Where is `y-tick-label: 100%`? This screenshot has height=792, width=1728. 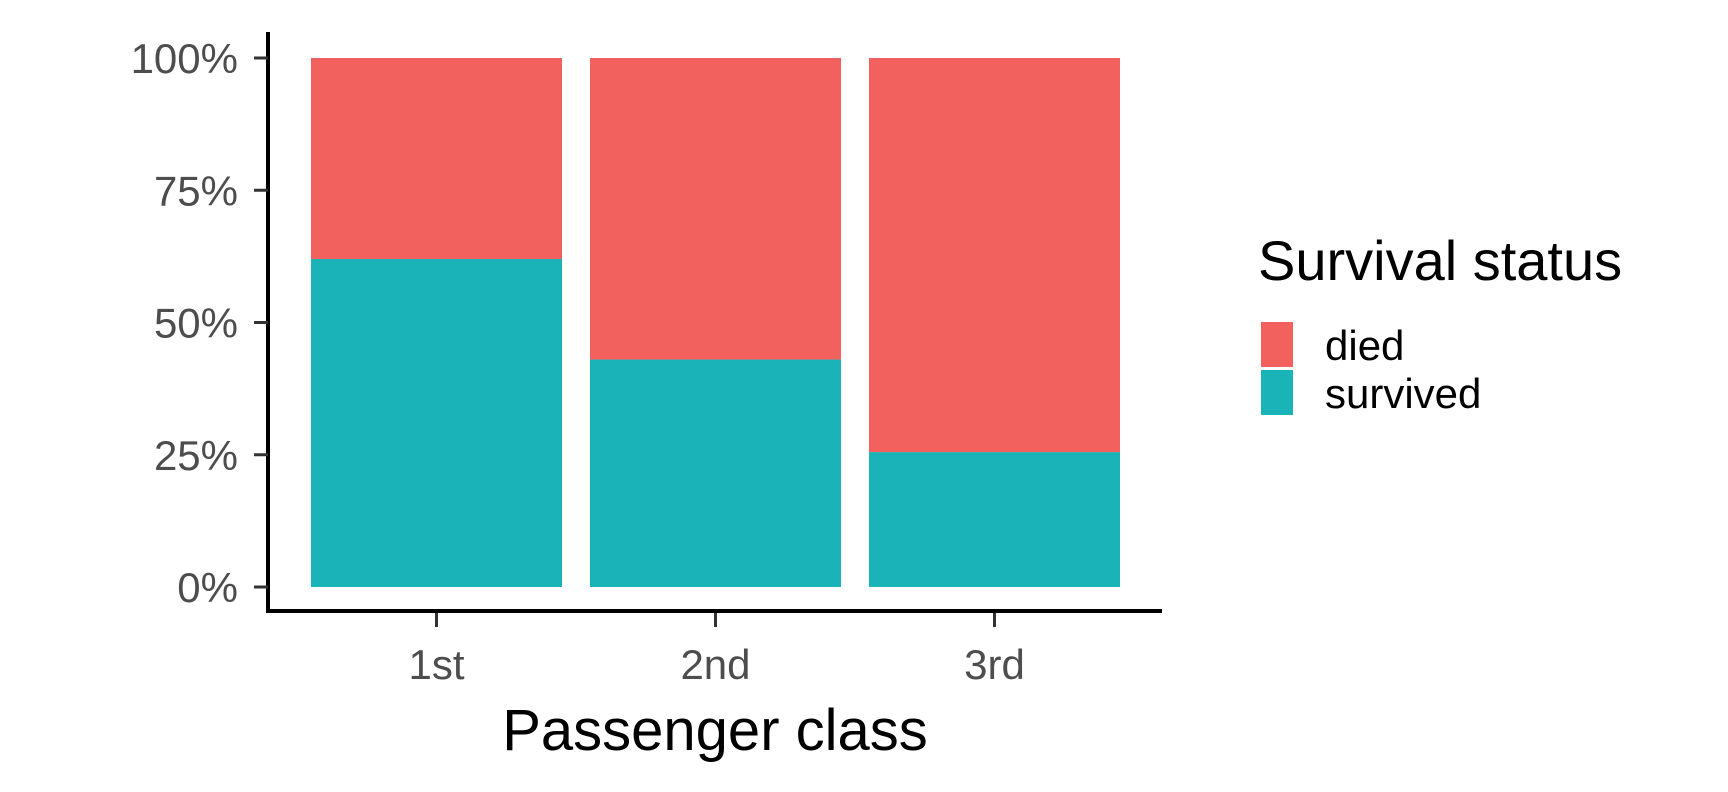
y-tick-label: 100% is located at coordinates (184, 58).